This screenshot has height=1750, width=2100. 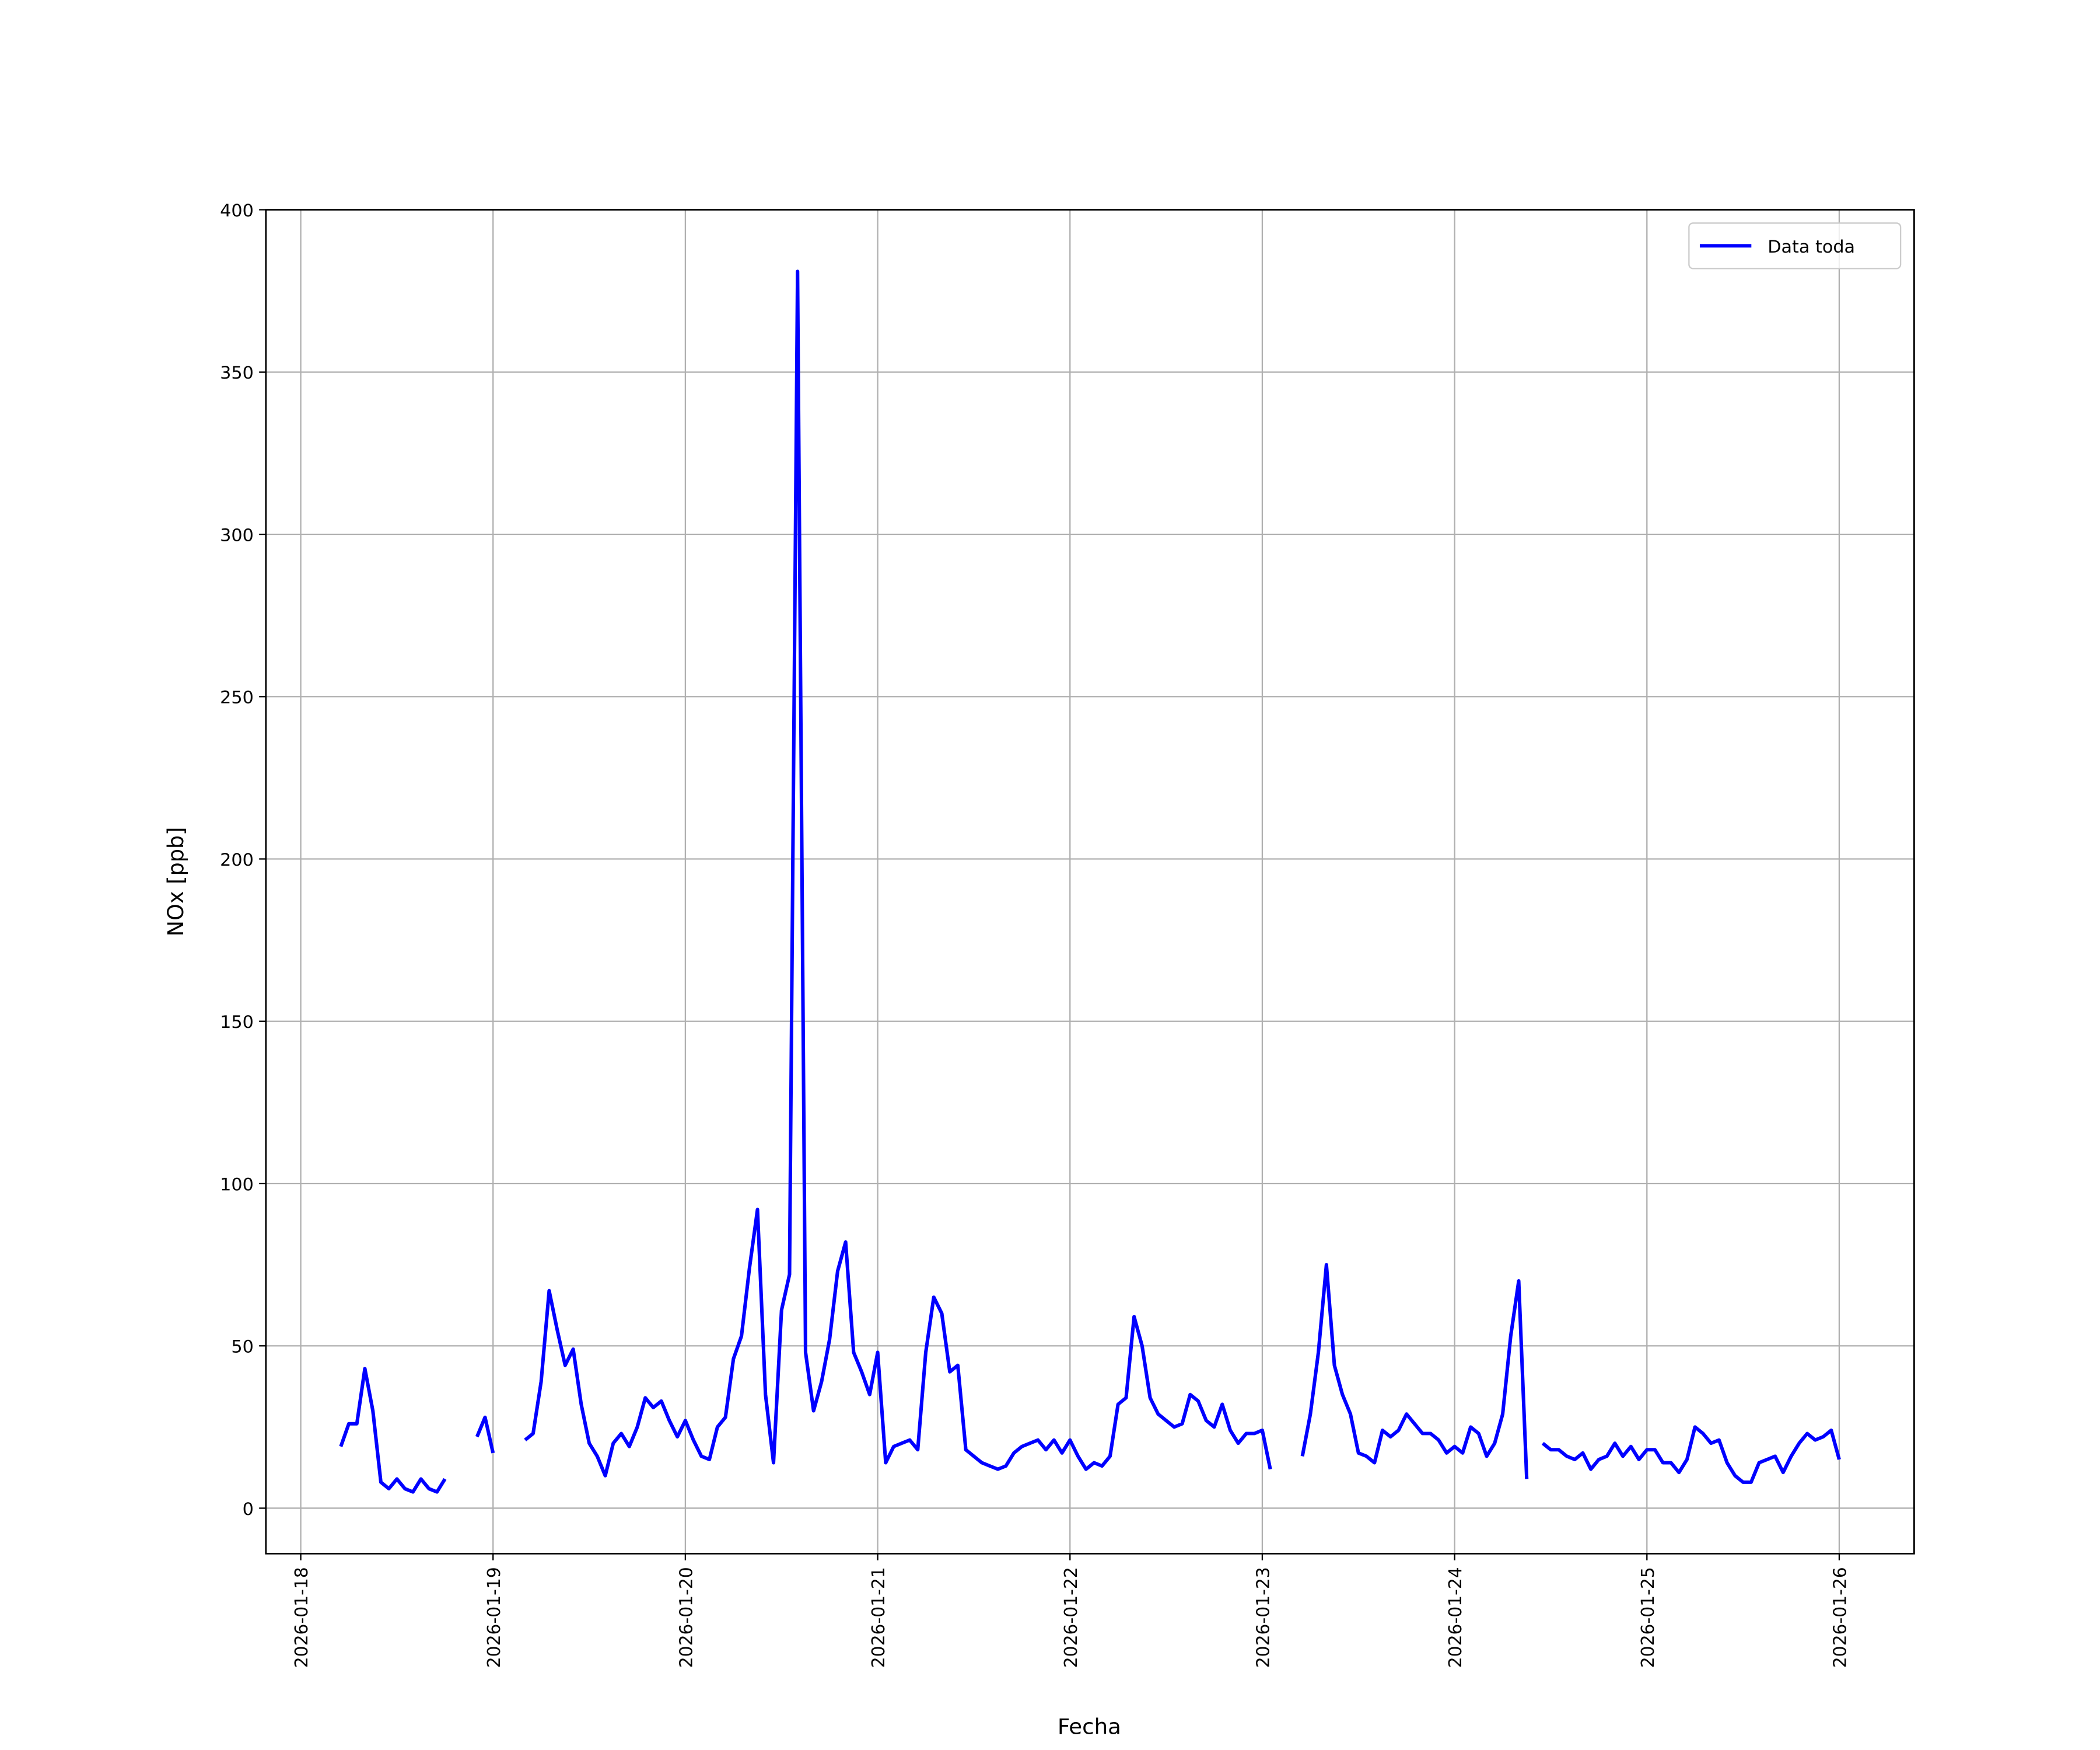 I want to click on x-tick-label: 2026-01-21, so click(x=879, y=1617).